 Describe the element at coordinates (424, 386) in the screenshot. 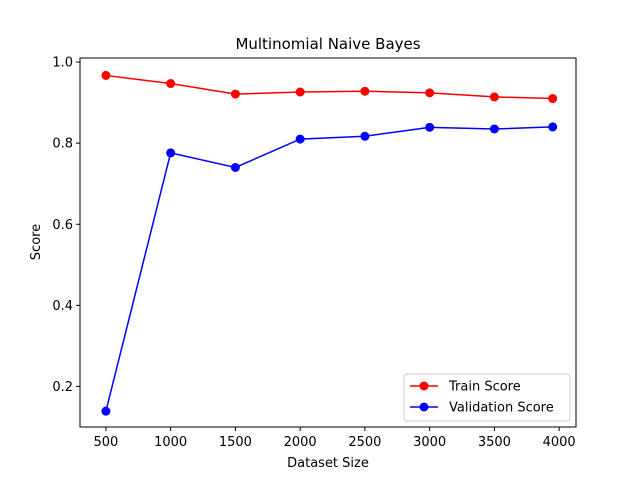

I see `legend-marker-train` at that location.